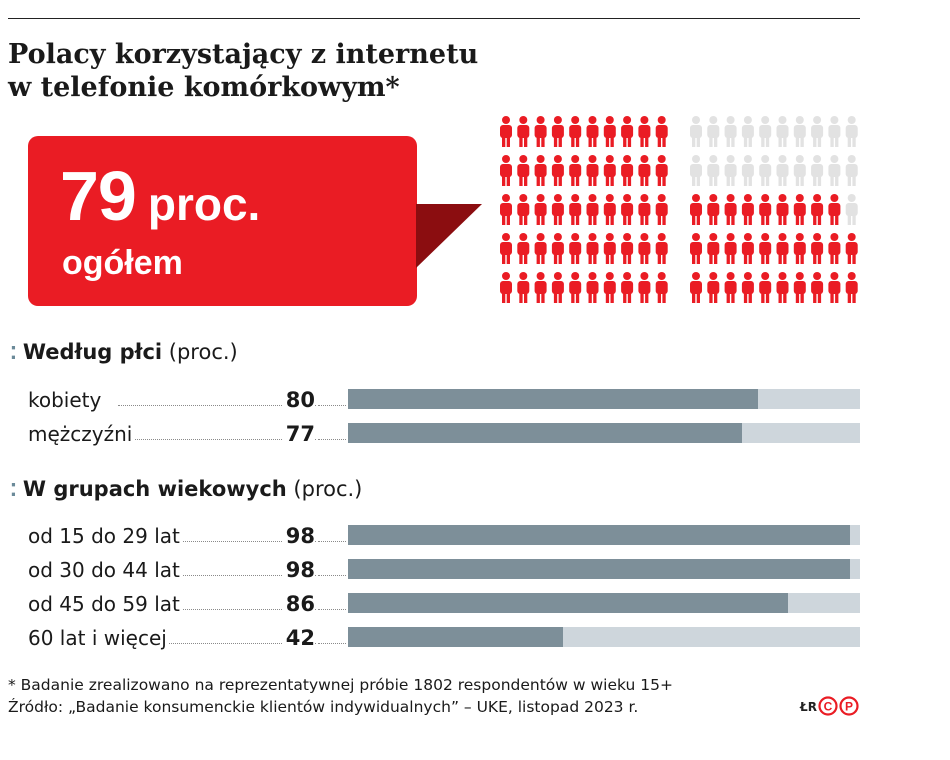 Image resolution: width=950 pixels, height=760 pixels. I want to click on hero-unit: proc., so click(204, 204).